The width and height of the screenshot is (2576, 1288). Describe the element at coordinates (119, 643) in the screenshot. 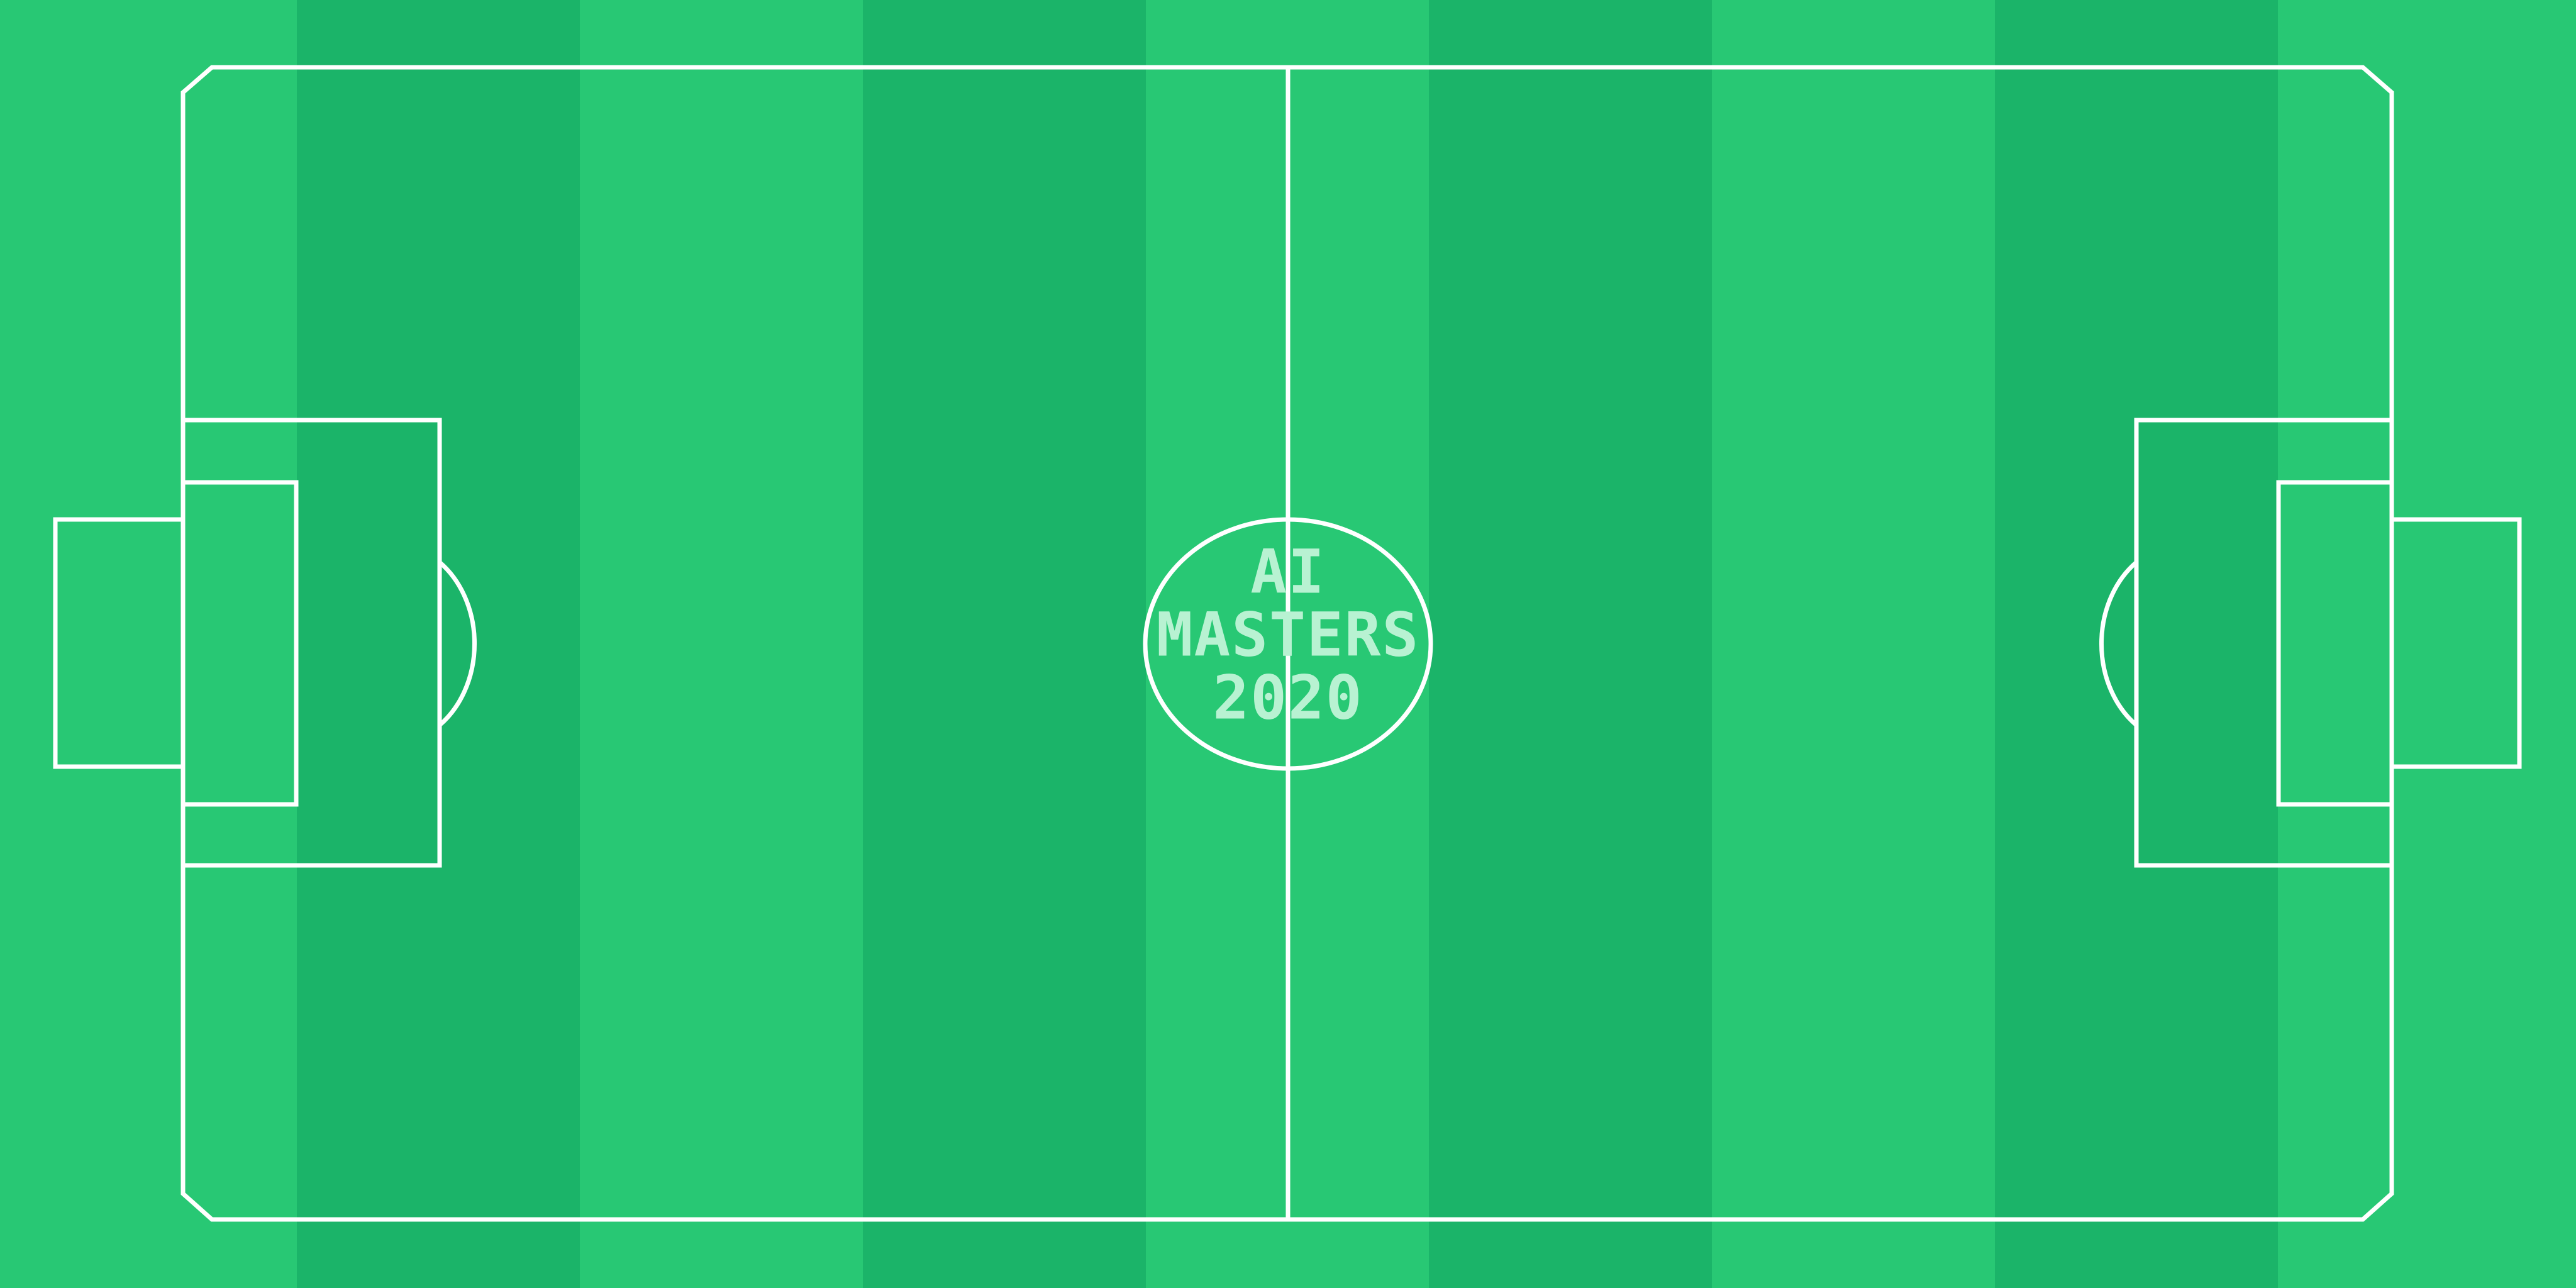

I see `left-goal` at that location.